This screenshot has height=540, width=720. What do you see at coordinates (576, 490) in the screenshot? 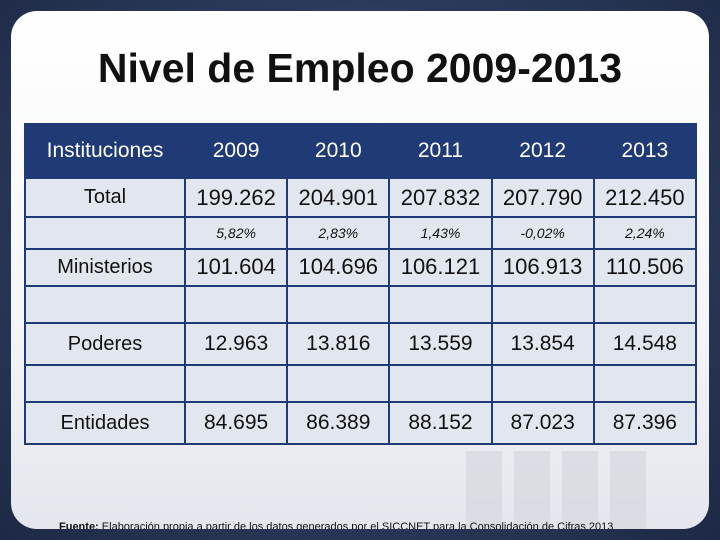
I see `logo-watermark` at bounding box center [576, 490].